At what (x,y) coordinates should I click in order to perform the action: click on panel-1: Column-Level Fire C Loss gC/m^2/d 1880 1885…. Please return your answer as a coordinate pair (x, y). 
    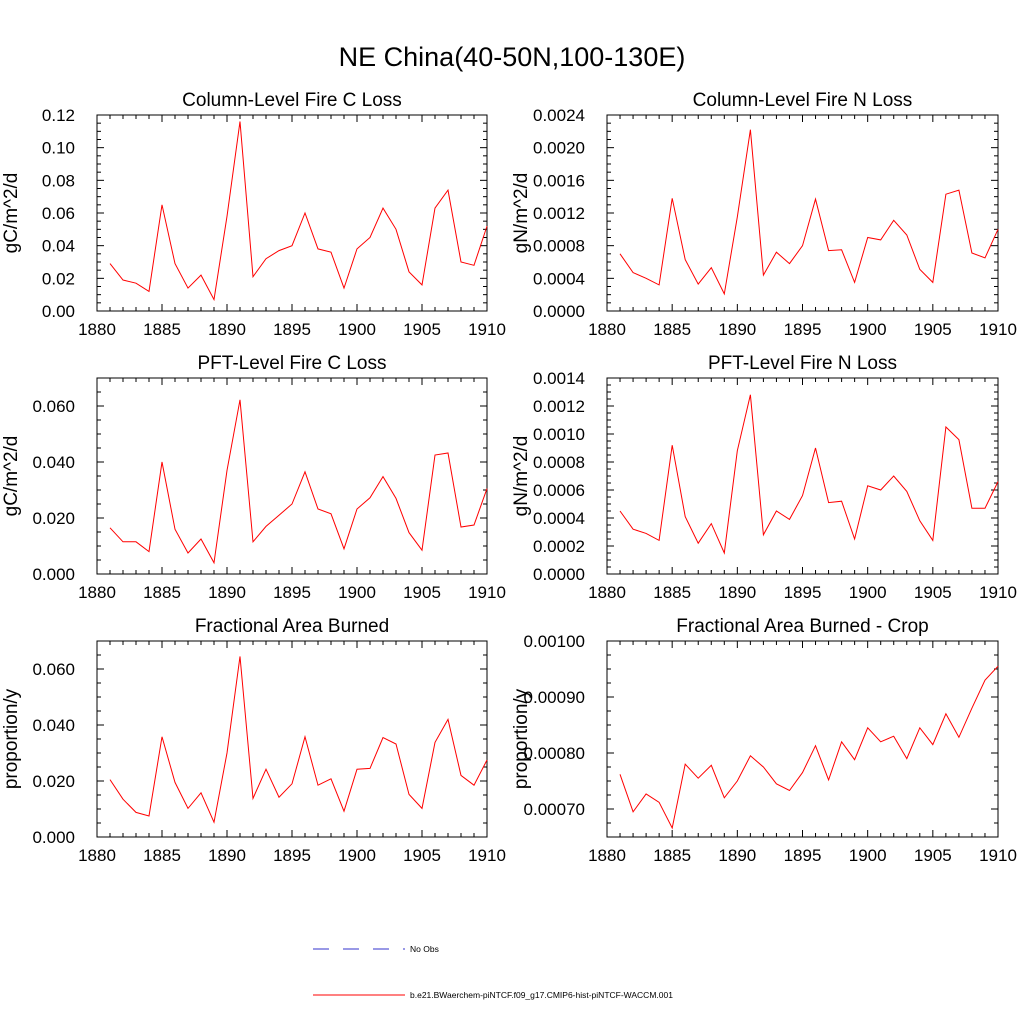
    Looking at the image, I should click on (253, 214).